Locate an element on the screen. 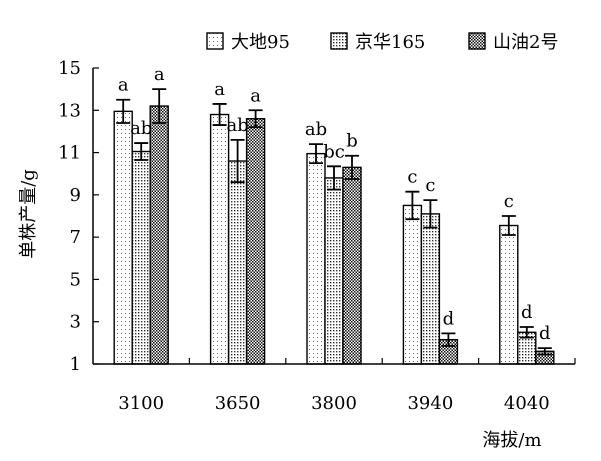 The image size is (601, 461). x-tick-label: 4040 is located at coordinates (527, 403).